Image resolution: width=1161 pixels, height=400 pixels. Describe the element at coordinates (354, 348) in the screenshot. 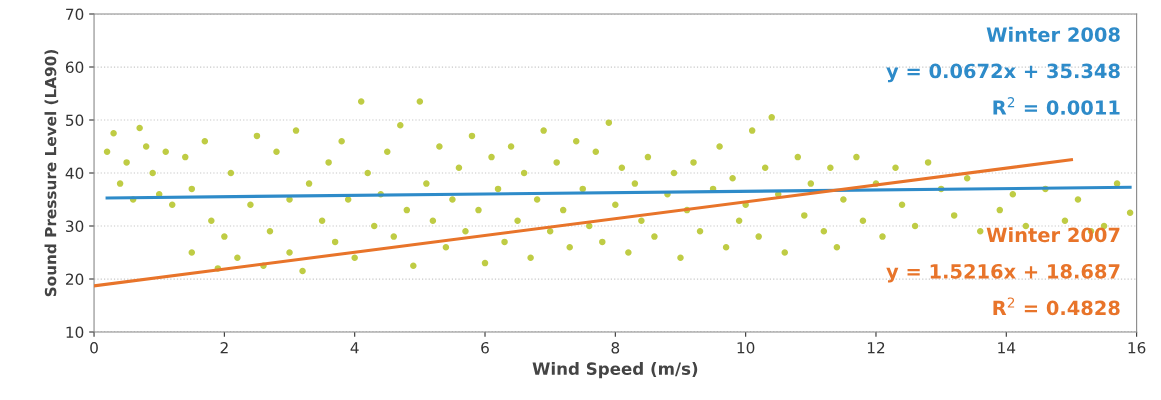

I see `x-tick-label: 4` at that location.